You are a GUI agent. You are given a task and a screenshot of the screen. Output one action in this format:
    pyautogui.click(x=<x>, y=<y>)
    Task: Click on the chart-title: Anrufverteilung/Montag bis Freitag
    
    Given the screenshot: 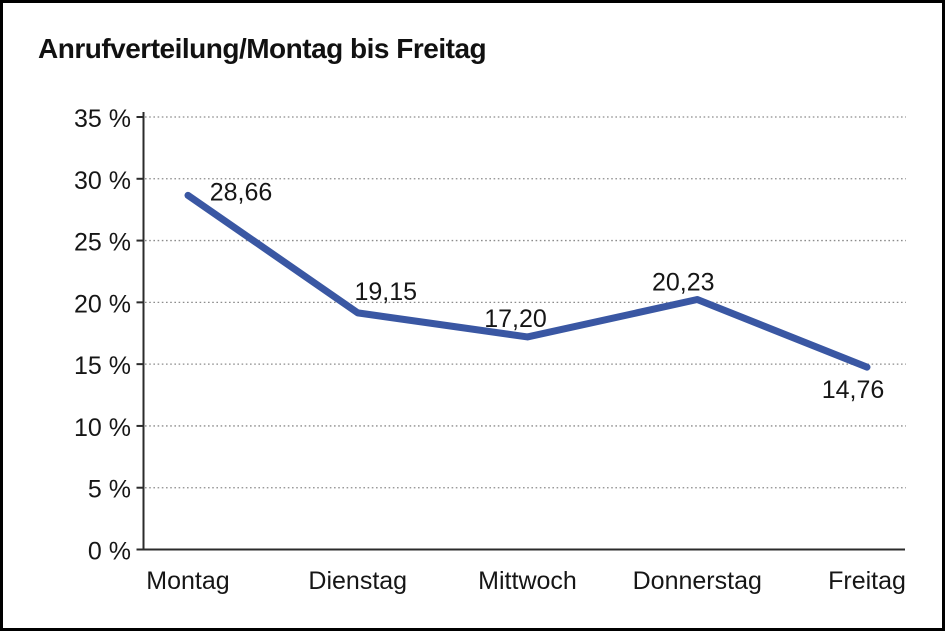 What is the action you would take?
    pyautogui.click(x=262, y=48)
    